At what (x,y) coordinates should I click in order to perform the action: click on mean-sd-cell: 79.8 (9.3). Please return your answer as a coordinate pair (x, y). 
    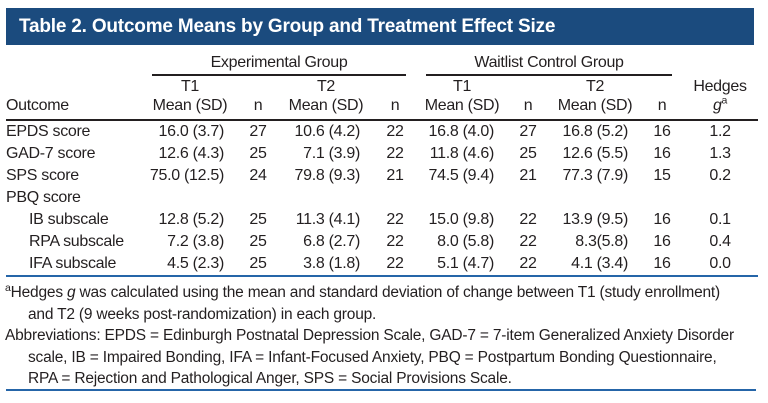
    Looking at the image, I should click on (327, 175).